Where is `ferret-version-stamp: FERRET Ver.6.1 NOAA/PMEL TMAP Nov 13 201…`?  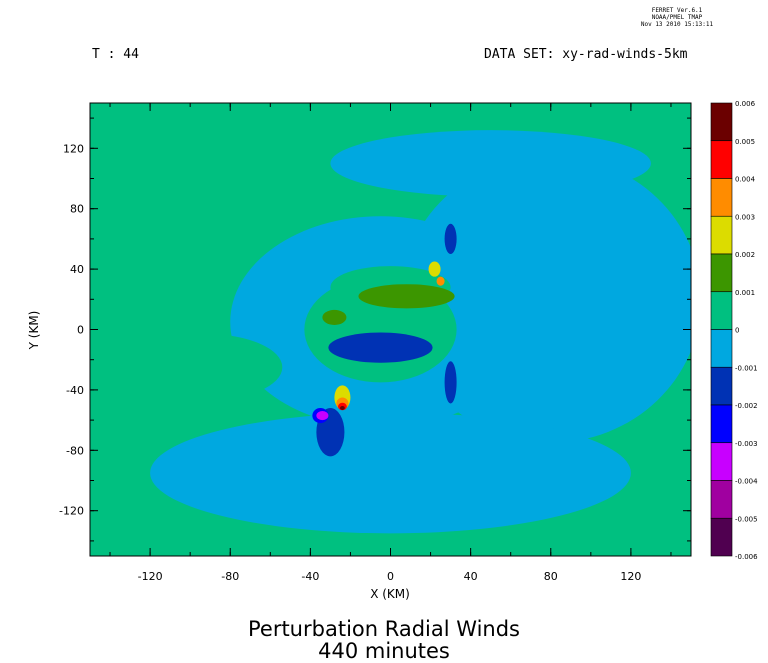
ferret-version-stamp: FERRET Ver.6.1 NOAA/PMEL TMAP Nov 13 201… is located at coordinates (677, 17).